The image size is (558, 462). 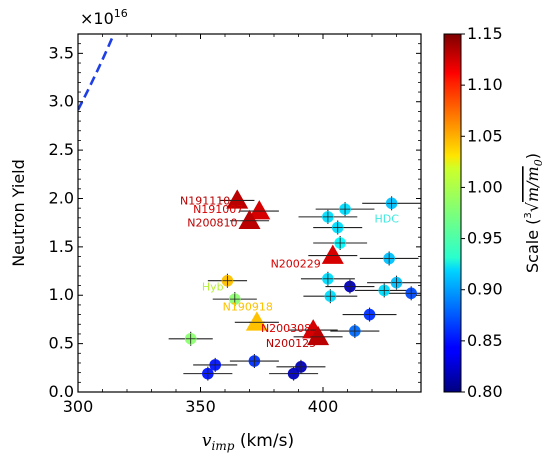 I want to click on colorbar-tick-label: 0.95, so click(x=485, y=238).